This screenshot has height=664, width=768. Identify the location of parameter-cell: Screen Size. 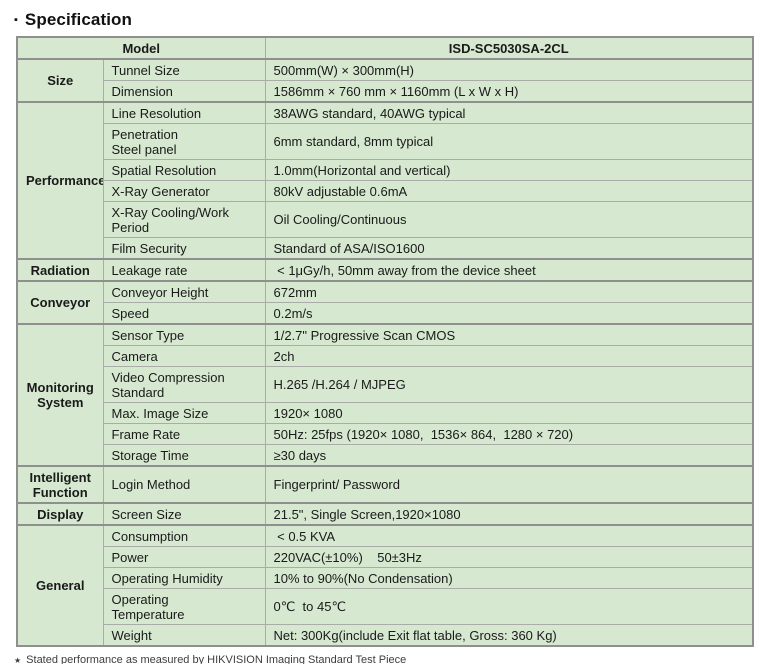
(184, 514).